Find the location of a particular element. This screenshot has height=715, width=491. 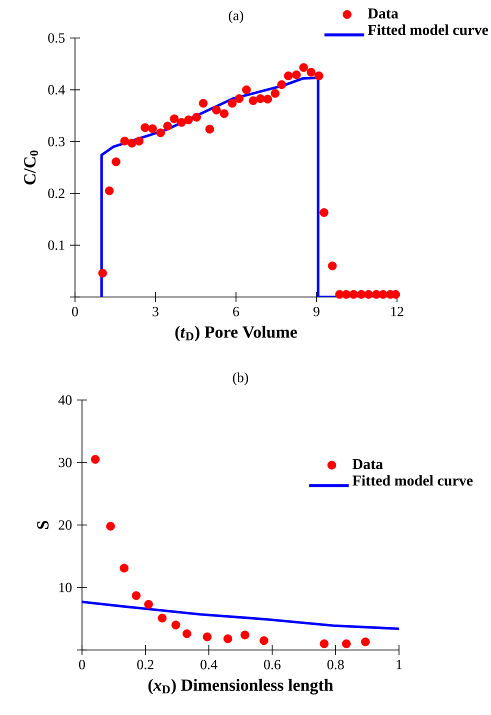

x-axis-title: (x$_{D}$) Dimensionless length is located at coordinates (241, 686).